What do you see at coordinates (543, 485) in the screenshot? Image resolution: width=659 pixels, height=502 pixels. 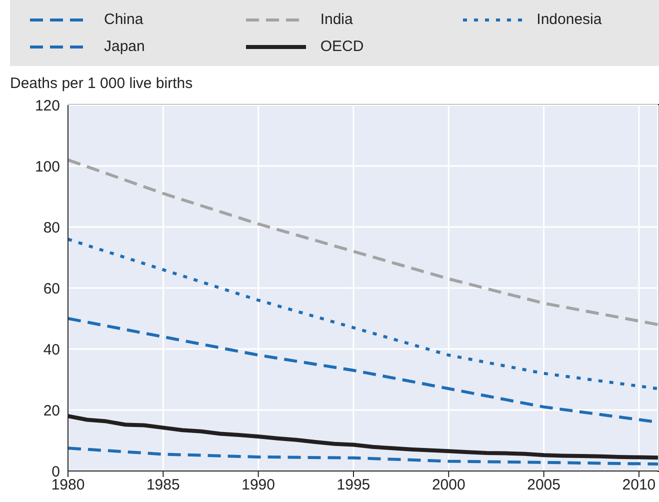 I see `x-tick-label: 2005` at bounding box center [543, 485].